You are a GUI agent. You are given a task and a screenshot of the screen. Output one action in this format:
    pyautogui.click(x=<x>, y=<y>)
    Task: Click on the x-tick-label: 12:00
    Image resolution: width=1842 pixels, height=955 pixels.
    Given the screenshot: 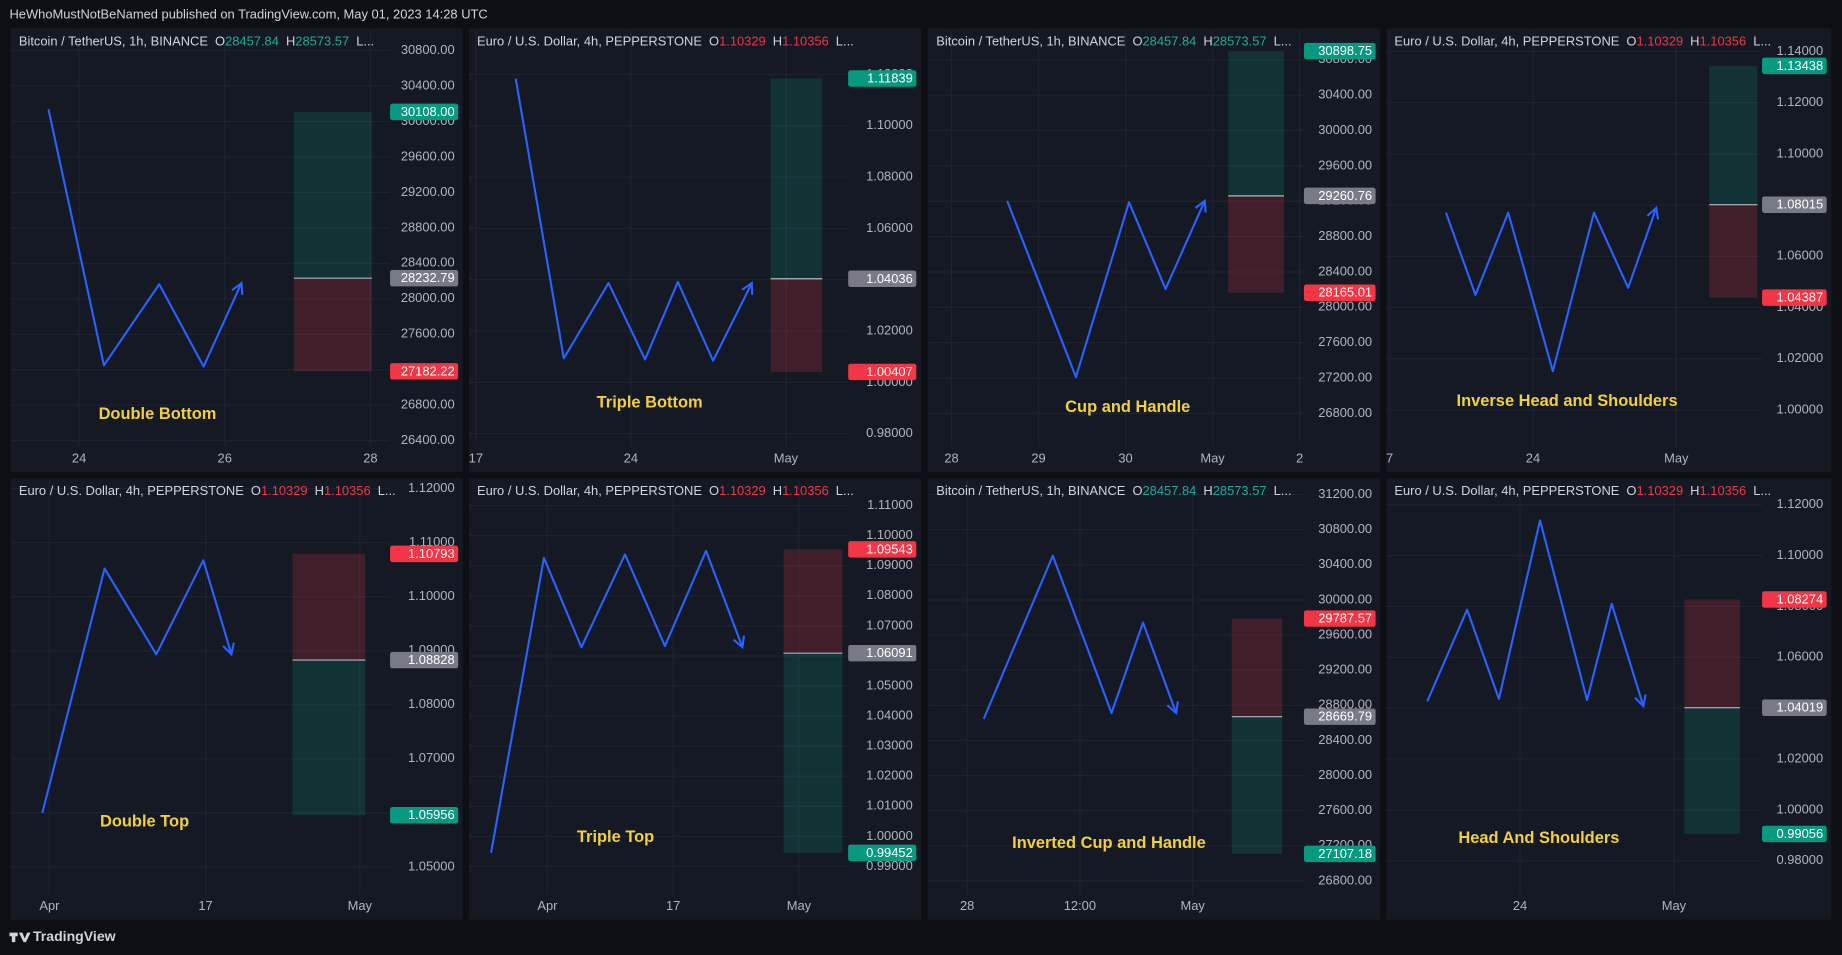 What is the action you would take?
    pyautogui.click(x=1080, y=905)
    